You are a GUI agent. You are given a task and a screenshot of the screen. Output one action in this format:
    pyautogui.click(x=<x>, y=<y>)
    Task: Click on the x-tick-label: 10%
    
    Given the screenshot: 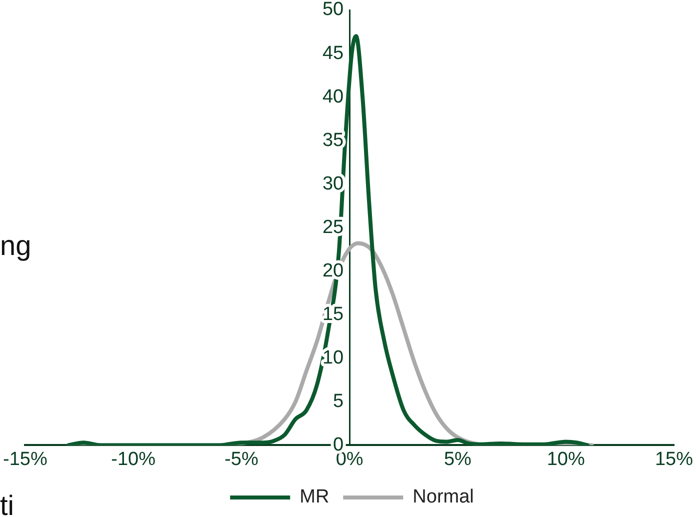 What is the action you would take?
    pyautogui.click(x=565, y=459)
    